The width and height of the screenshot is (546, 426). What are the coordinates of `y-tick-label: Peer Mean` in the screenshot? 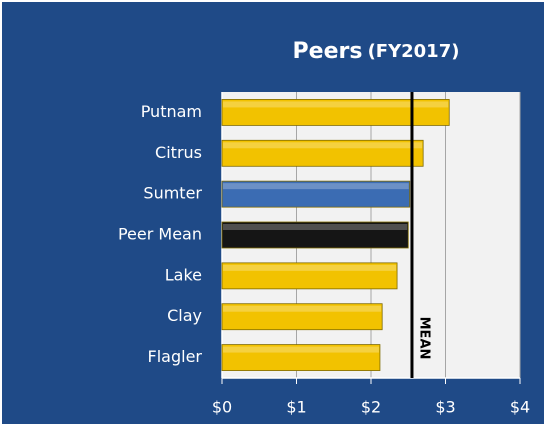 It's located at (160, 234).